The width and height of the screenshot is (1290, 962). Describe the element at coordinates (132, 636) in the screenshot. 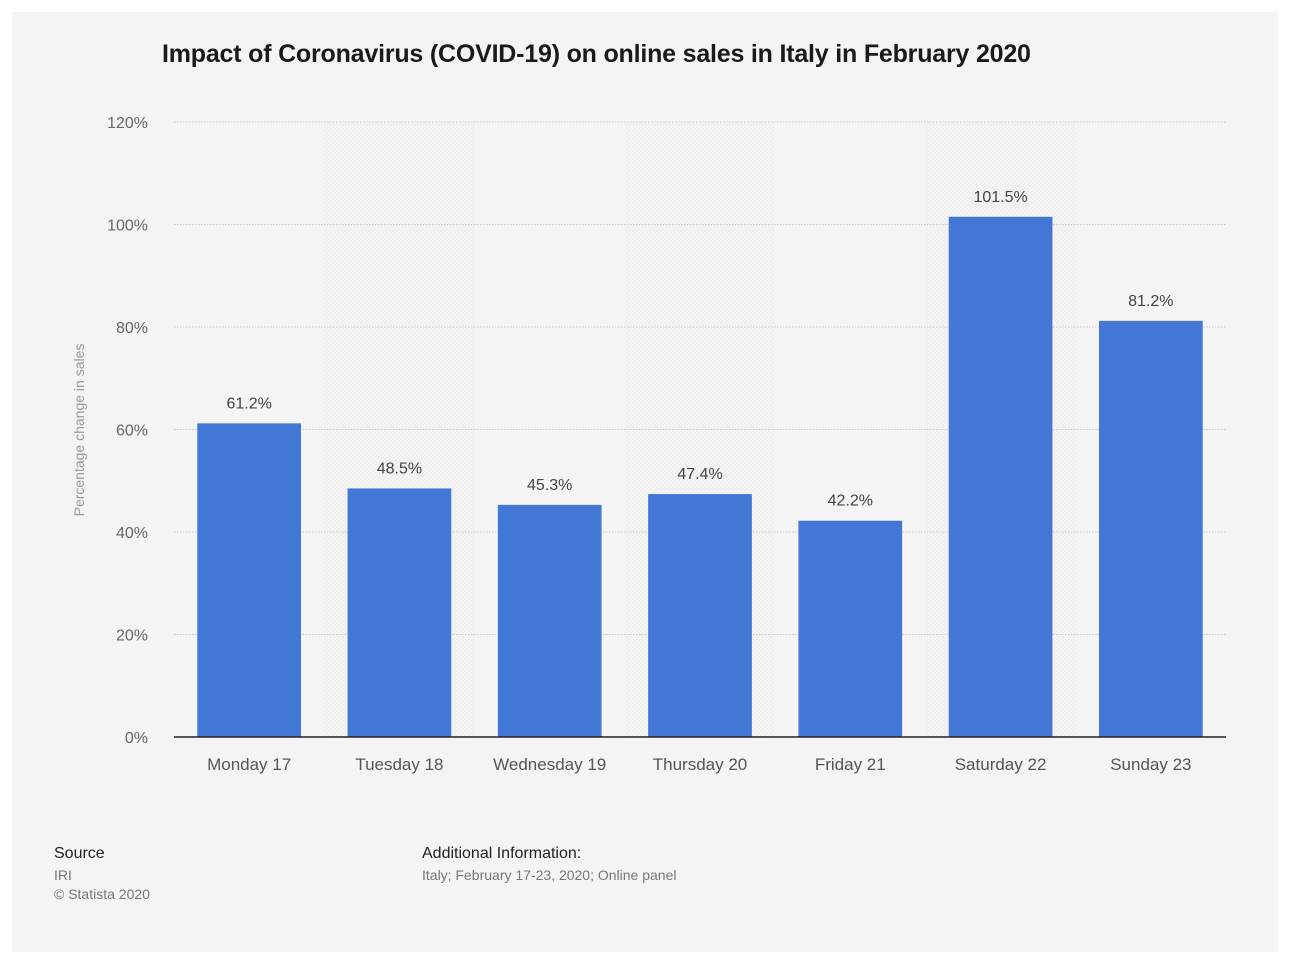

I see `y-tick-label: 20%` at that location.